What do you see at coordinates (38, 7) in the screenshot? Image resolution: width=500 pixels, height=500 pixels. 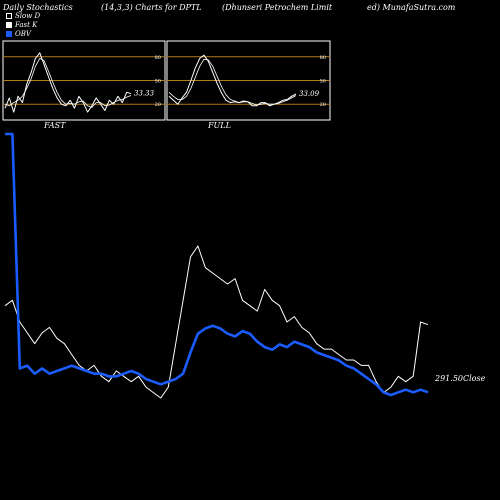 I see `chart-type-title: Daily Stochastics` at bounding box center [38, 7].